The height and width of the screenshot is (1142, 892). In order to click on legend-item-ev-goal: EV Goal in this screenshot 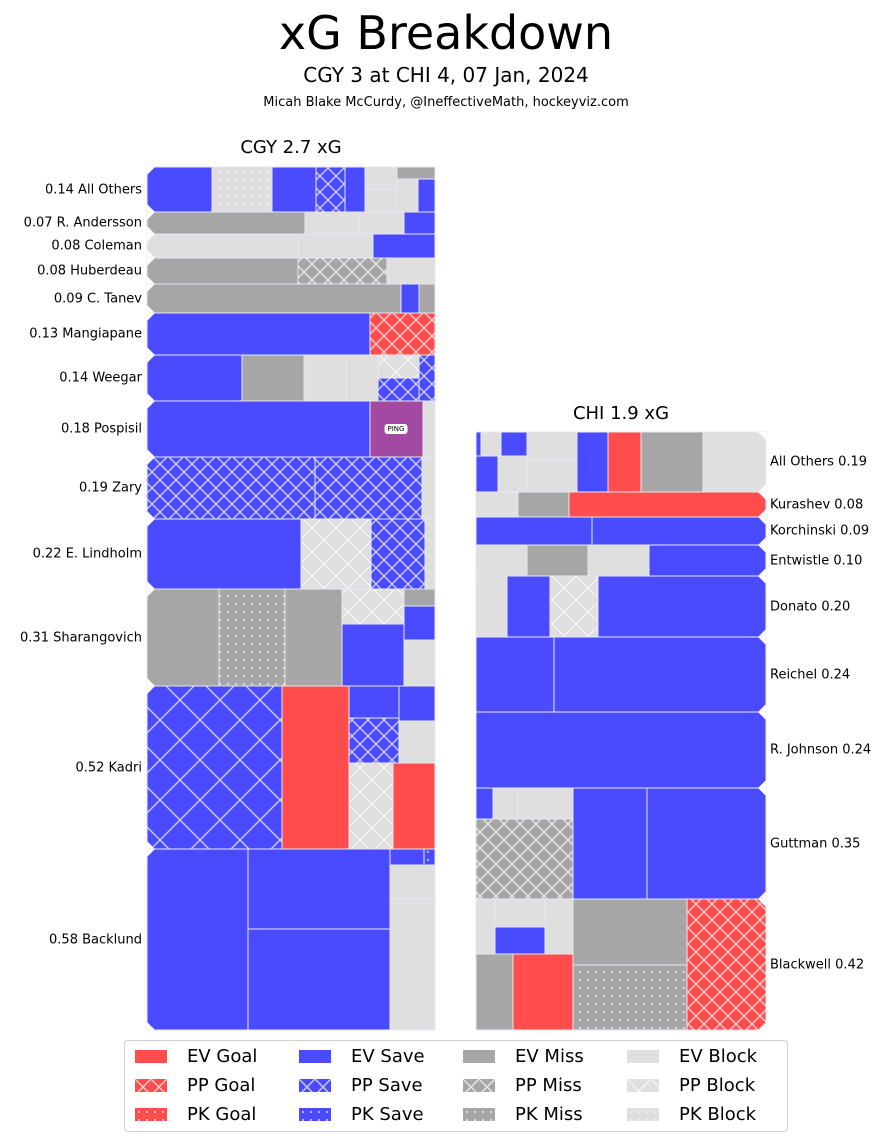, I will do `click(196, 1056)`.